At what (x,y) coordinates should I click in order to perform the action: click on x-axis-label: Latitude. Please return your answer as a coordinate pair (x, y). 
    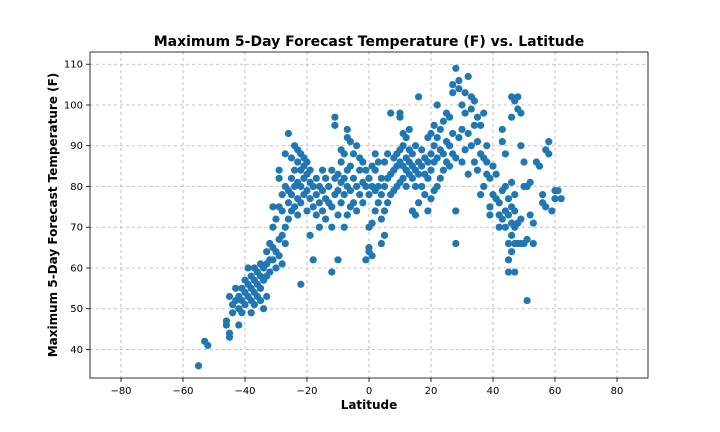
    Looking at the image, I should click on (369, 405).